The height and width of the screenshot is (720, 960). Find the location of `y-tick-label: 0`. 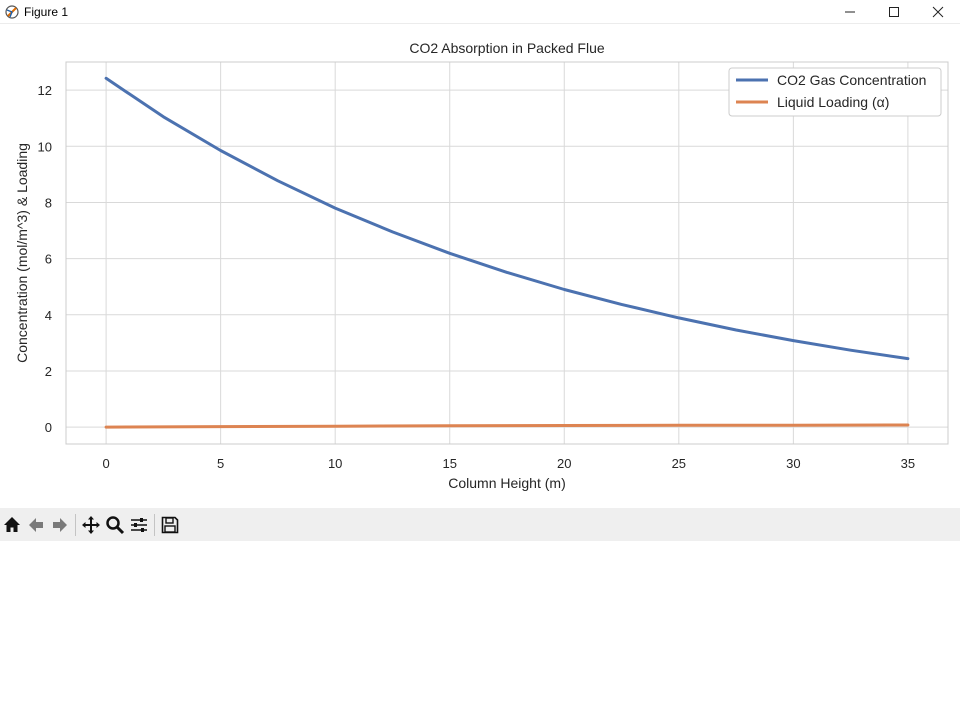

y-tick-label: 0 is located at coordinates (48, 427).